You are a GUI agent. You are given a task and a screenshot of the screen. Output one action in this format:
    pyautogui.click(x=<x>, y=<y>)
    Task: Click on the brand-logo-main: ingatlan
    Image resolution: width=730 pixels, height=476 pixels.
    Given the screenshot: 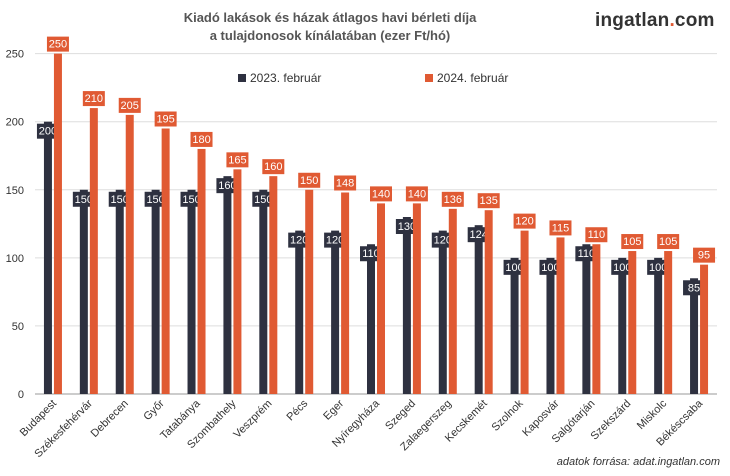 What is the action you would take?
    pyautogui.click(x=632, y=20)
    